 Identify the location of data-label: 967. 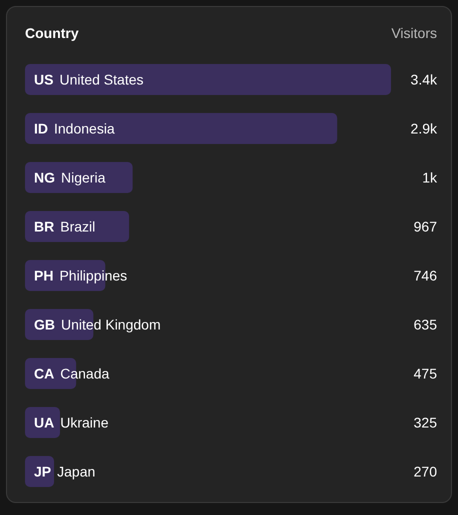
(426, 226).